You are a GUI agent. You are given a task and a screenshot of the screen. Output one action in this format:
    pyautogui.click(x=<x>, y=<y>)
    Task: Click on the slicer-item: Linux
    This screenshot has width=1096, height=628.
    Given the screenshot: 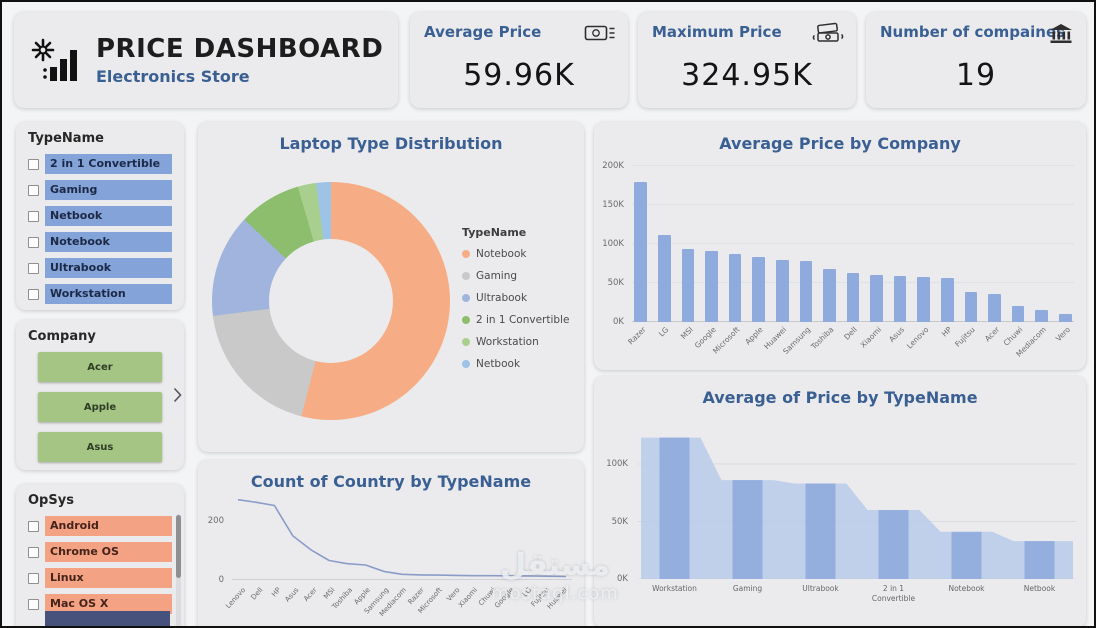 What is the action you would take?
    pyautogui.click(x=100, y=578)
    